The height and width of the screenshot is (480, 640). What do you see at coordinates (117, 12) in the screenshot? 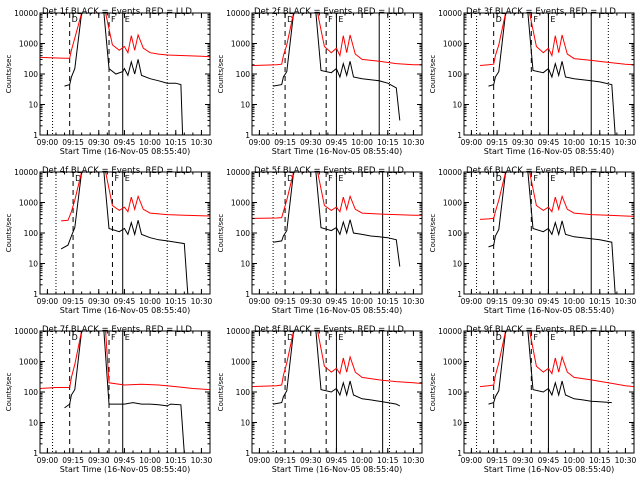
I see `panel-title: Det 1f BLACK = Events, RED = LLD` at bounding box center [117, 12].